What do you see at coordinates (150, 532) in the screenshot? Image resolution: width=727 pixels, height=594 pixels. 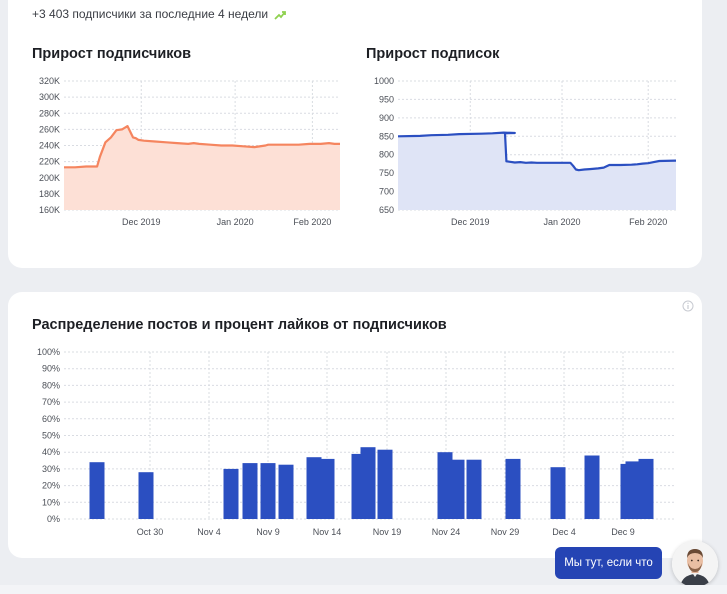 I see `posts-xtick-label: Oct 30` at bounding box center [150, 532].